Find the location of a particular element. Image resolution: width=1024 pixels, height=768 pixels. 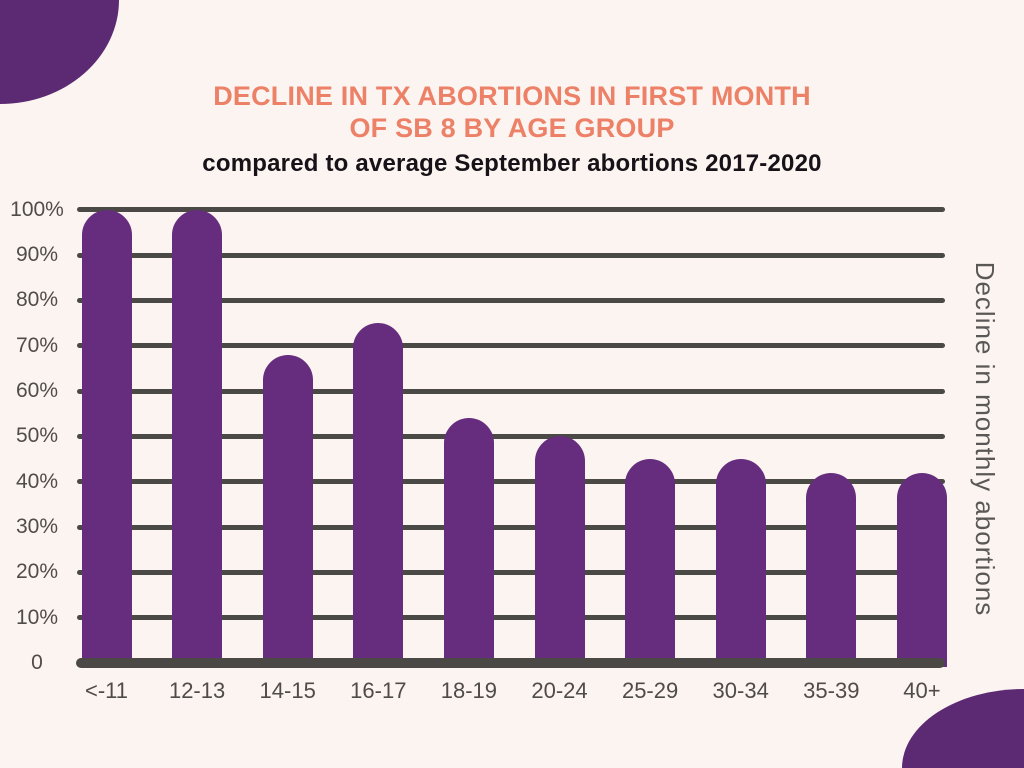

gridline-30-percent is located at coordinates (511, 527).